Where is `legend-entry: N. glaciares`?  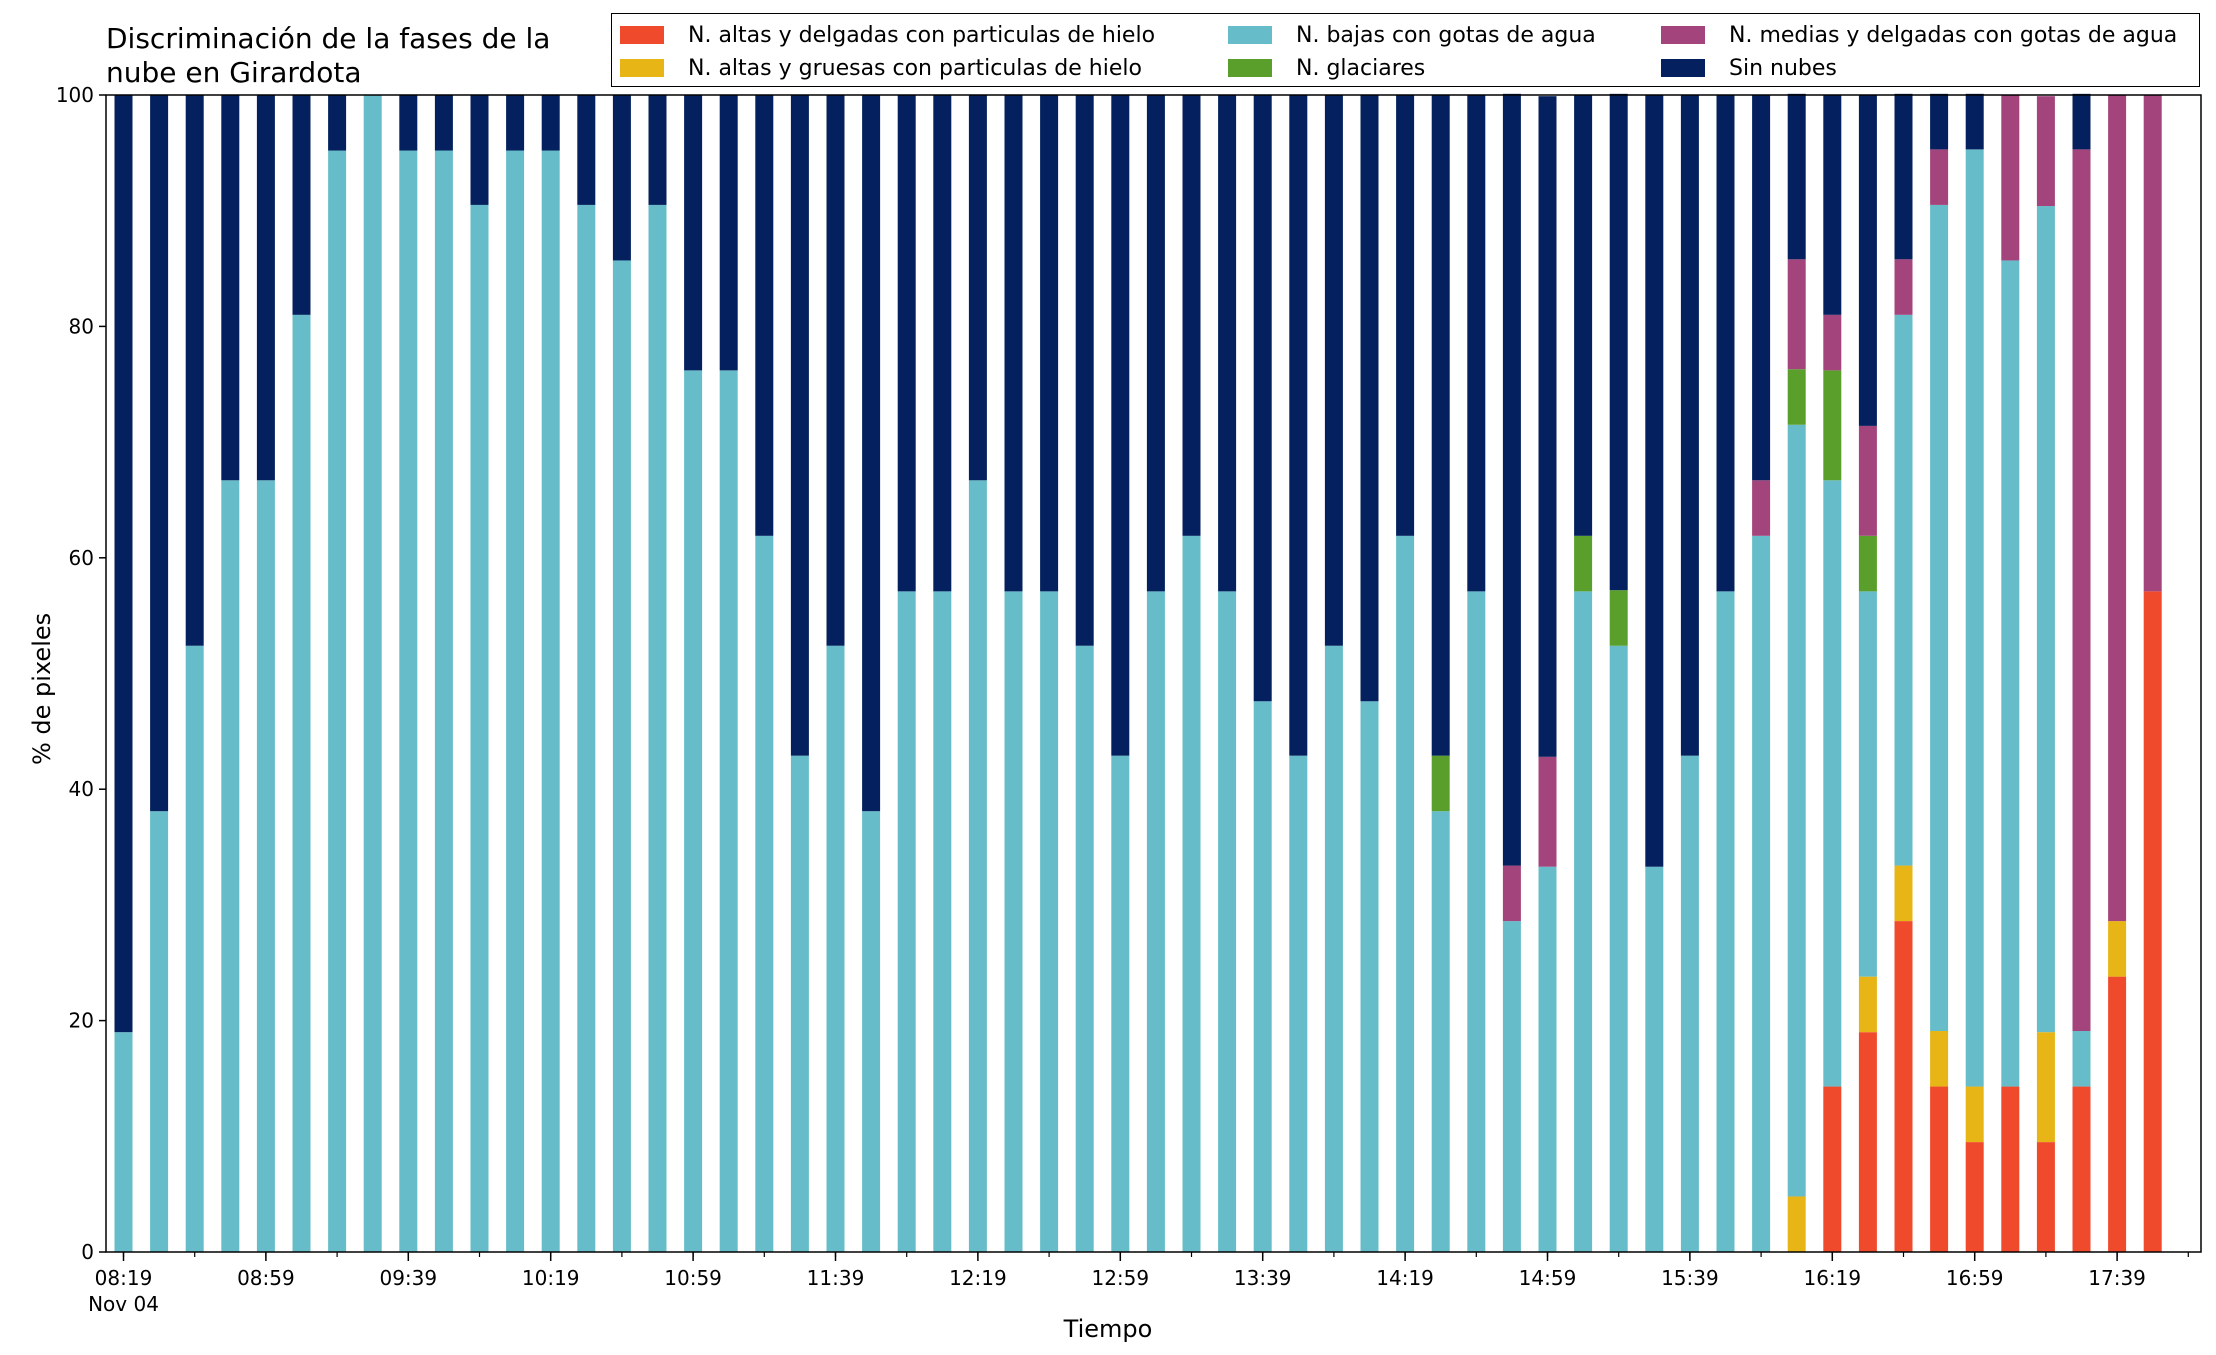 legend-entry: N. glaciares is located at coordinates (1326, 68).